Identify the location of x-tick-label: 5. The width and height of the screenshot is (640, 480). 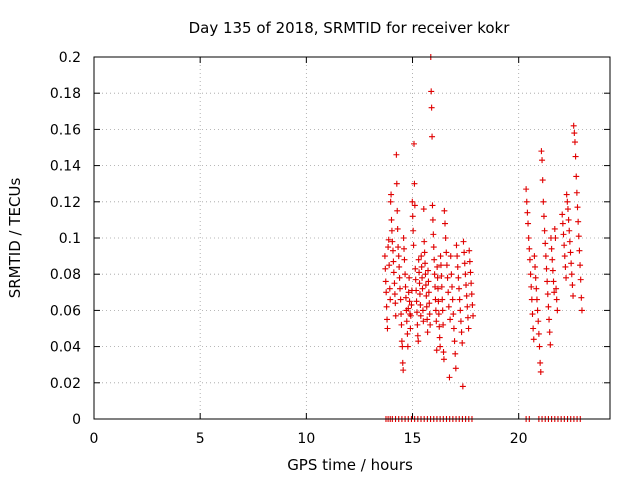
(200, 439).